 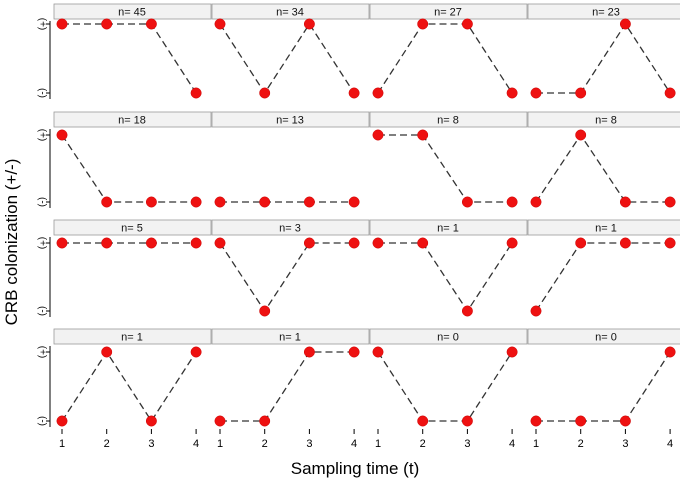 I want to click on panel-label: n= 18, so click(x=132, y=121).